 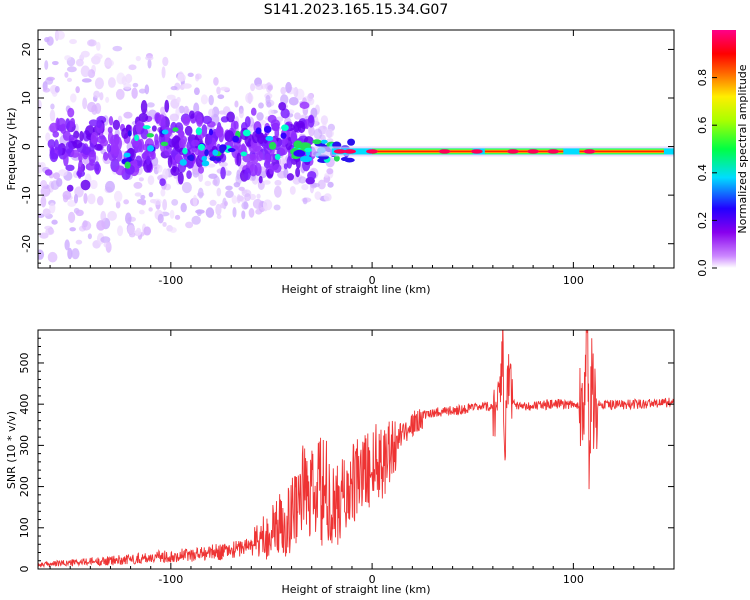 I want to click on spectrogram-ytick-label: -20, so click(x=26, y=244).